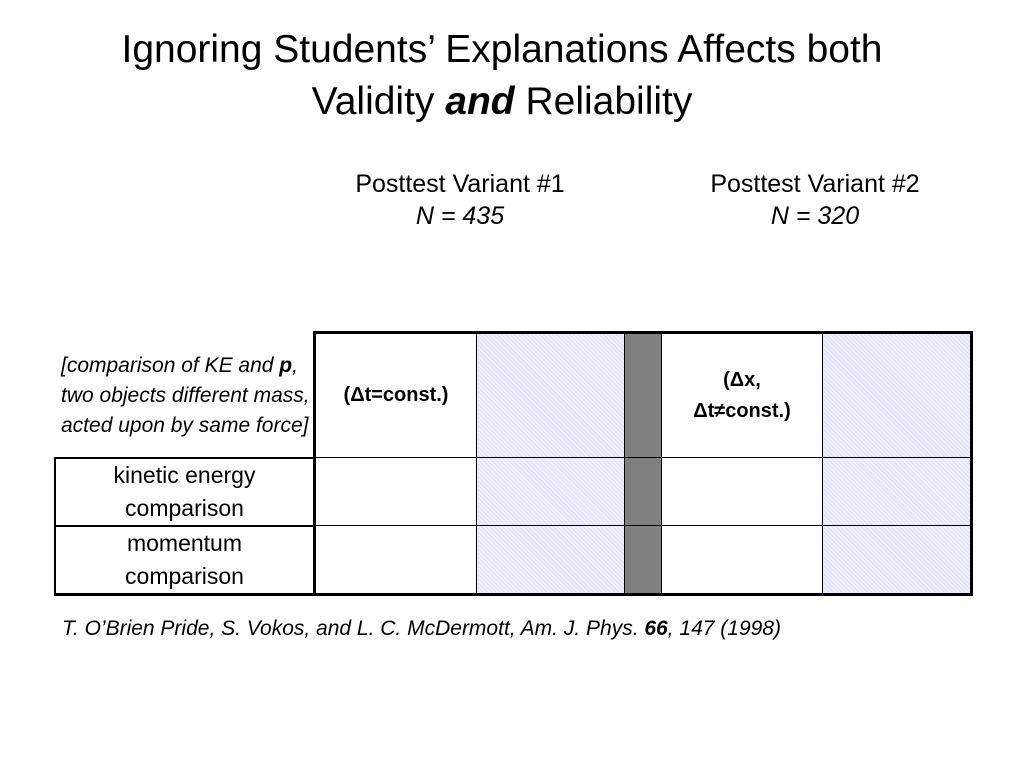 This screenshot has width=1024, height=768. I want to click on title-reliability: Reliability, so click(609, 101).